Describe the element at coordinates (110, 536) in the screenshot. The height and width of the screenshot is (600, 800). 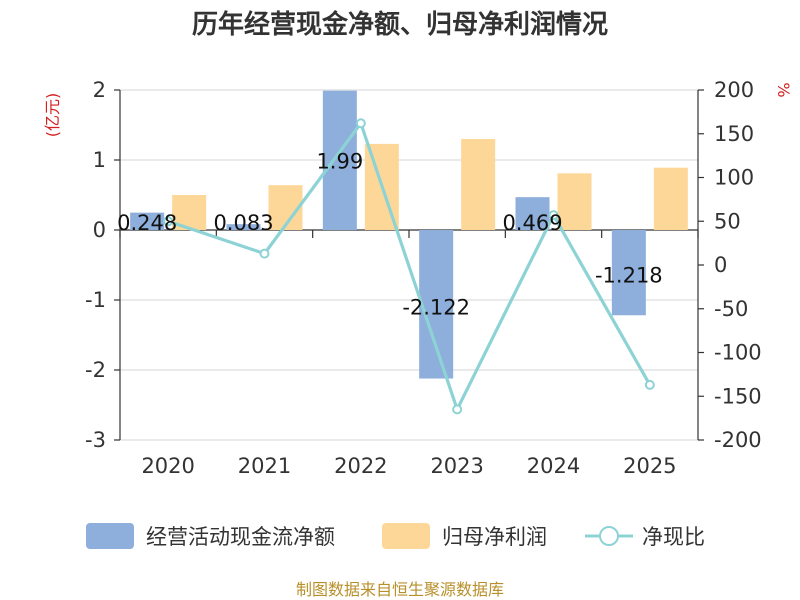
I see `legend-swatch-cash-flow` at that location.